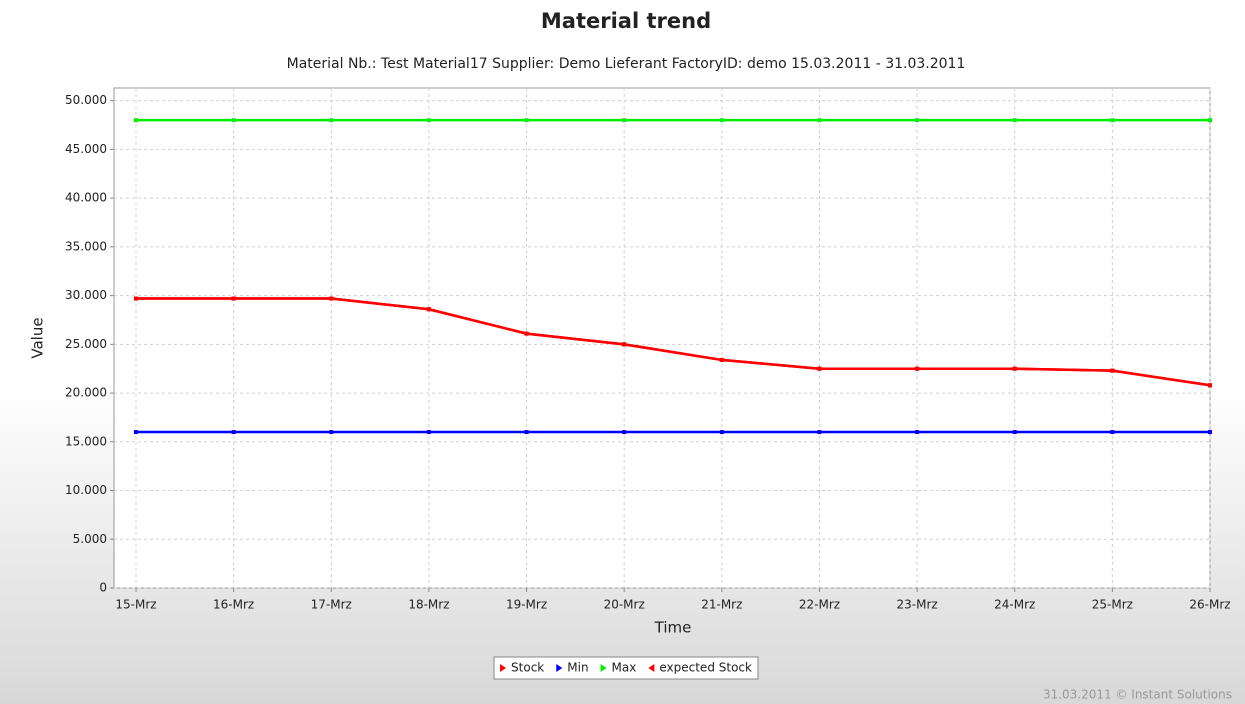 Image resolution: width=1245 pixels, height=704 pixels. I want to click on y-tick-label: 25.000, so click(86, 344).